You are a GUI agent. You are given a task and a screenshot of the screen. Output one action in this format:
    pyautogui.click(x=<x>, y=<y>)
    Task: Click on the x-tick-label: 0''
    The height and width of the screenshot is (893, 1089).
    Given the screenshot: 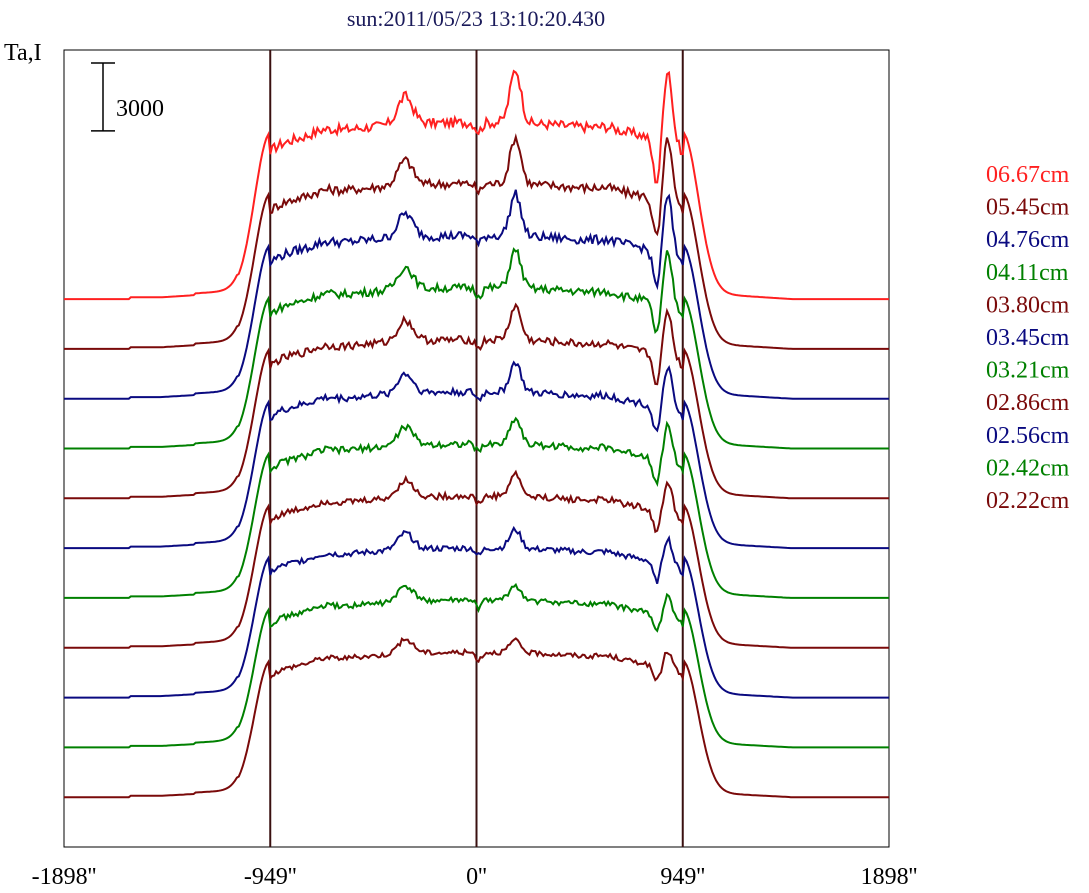 What is the action you would take?
    pyautogui.click(x=476, y=877)
    